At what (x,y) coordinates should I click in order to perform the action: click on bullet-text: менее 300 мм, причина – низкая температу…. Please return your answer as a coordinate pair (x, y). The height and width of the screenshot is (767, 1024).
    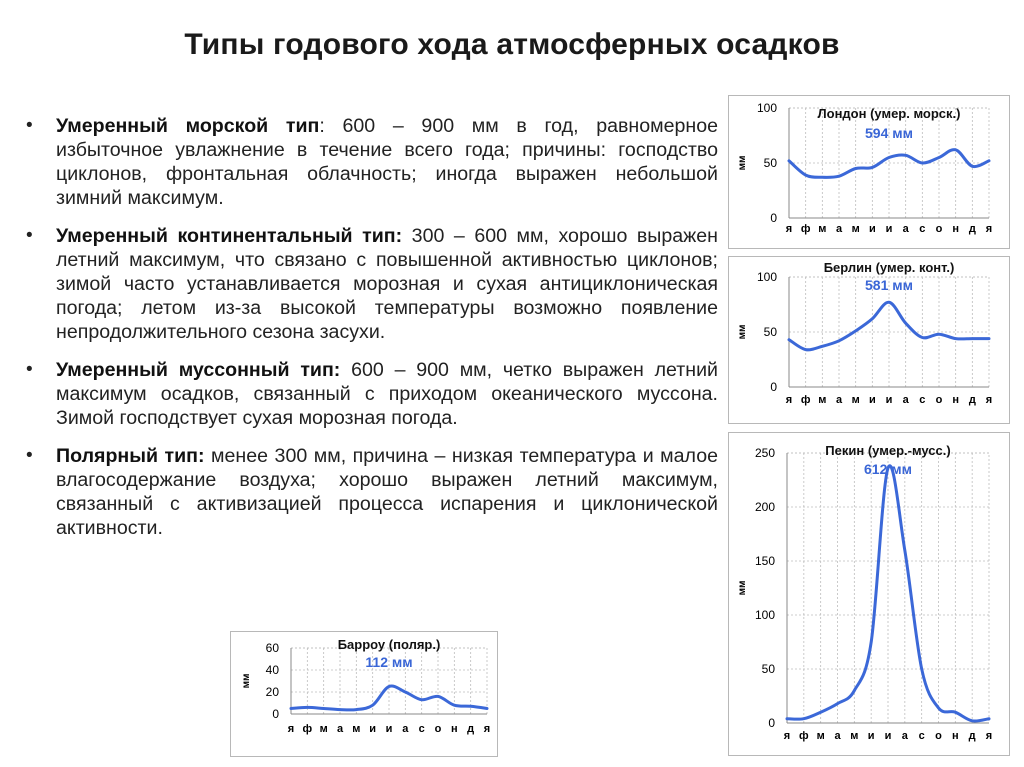
    Looking at the image, I should click on (387, 492).